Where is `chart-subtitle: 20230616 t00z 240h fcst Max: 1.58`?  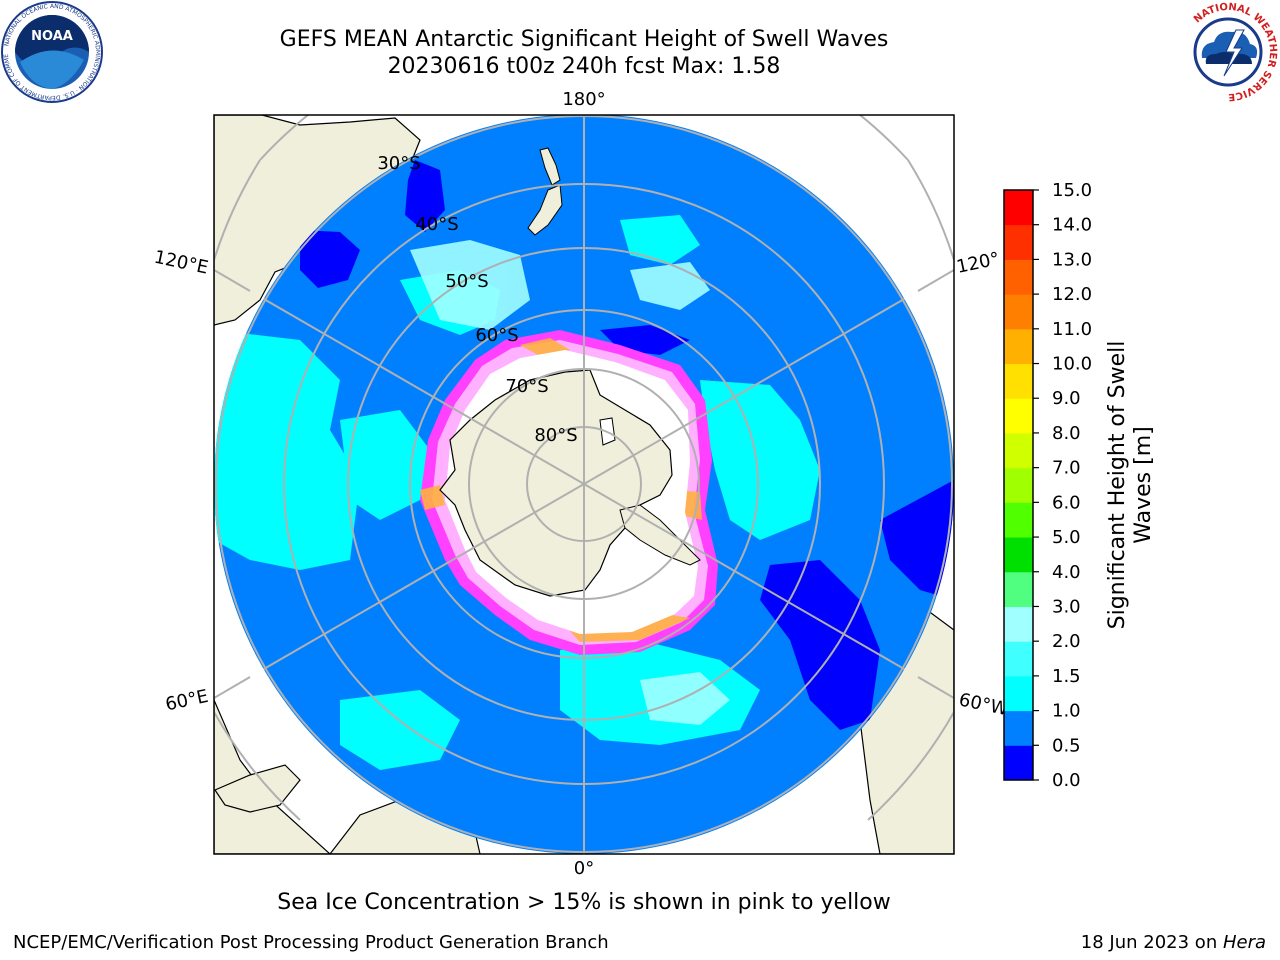 chart-subtitle: 20230616 t00z 240h fcst Max: 1.58 is located at coordinates (584, 66).